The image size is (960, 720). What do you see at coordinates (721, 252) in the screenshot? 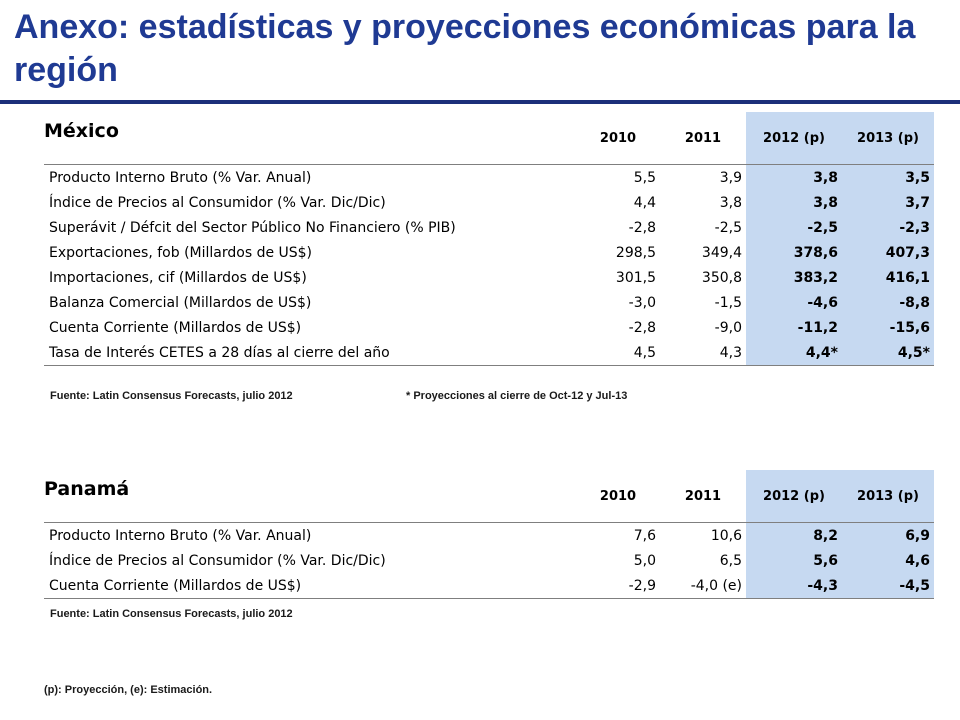
I see `cell: 349,4` at bounding box center [721, 252].